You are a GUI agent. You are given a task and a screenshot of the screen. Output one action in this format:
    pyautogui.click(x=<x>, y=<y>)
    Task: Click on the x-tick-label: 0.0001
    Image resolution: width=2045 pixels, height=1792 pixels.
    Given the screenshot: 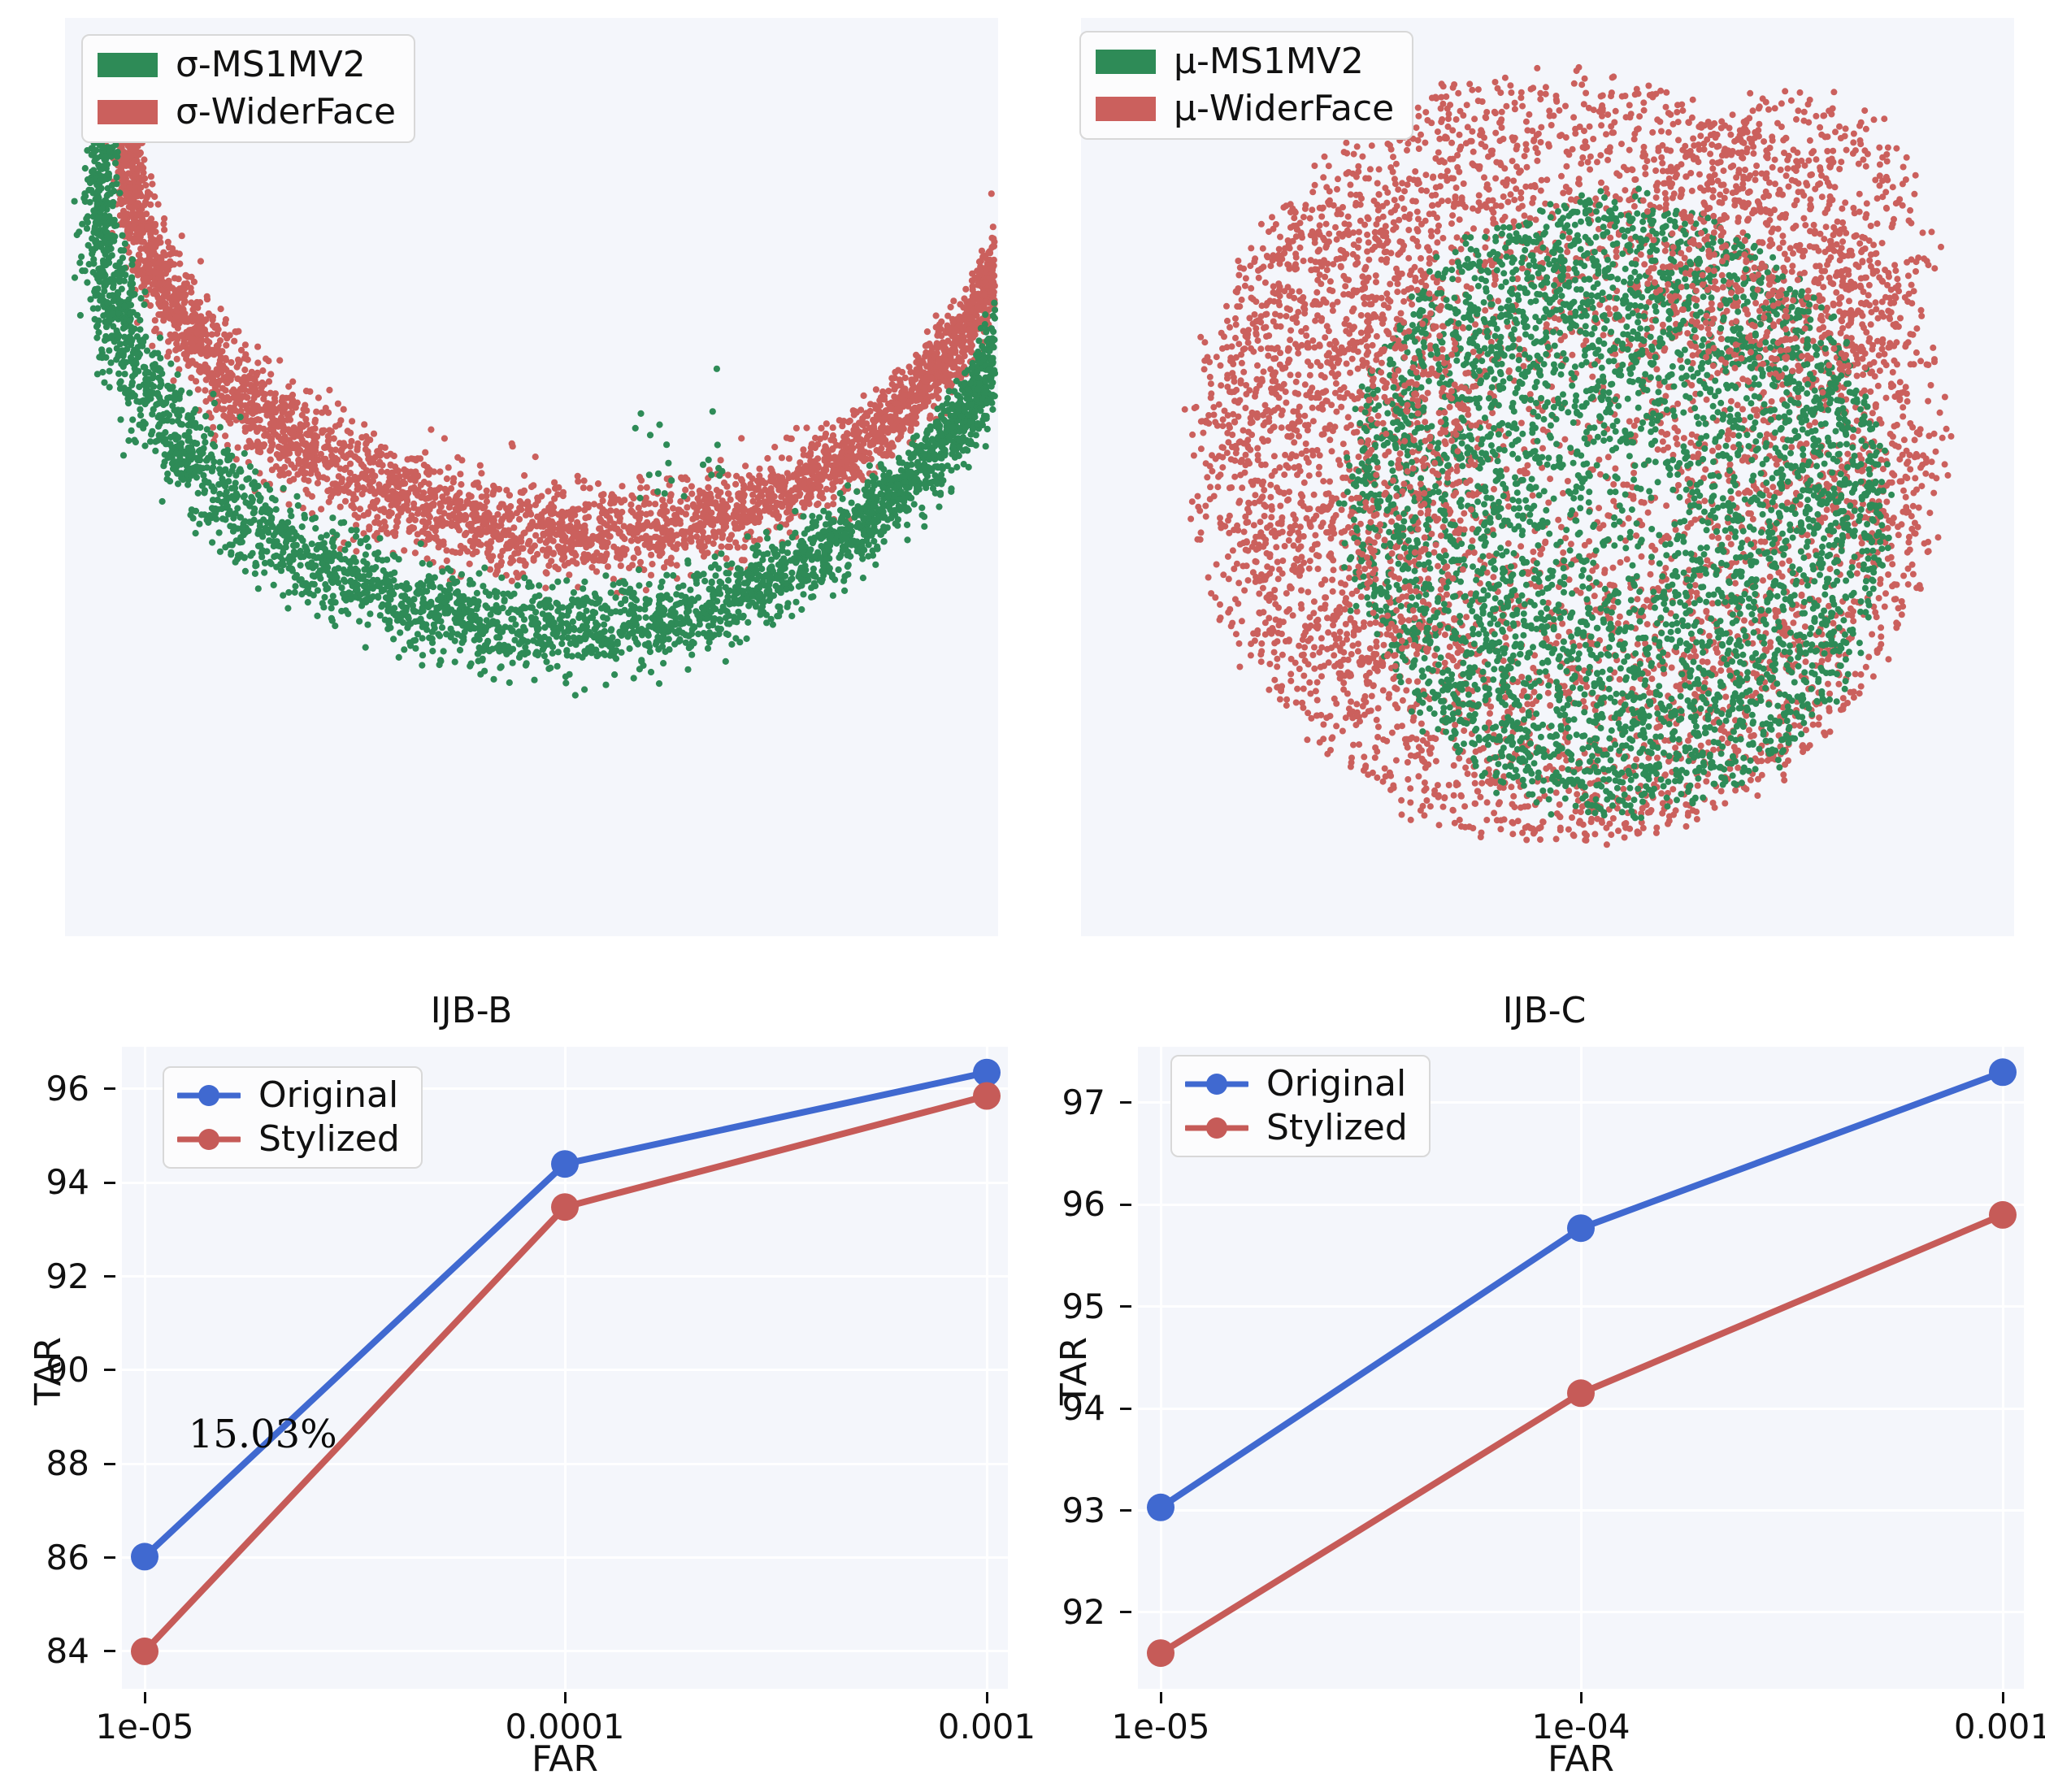 What is the action you would take?
    pyautogui.click(x=565, y=1726)
    